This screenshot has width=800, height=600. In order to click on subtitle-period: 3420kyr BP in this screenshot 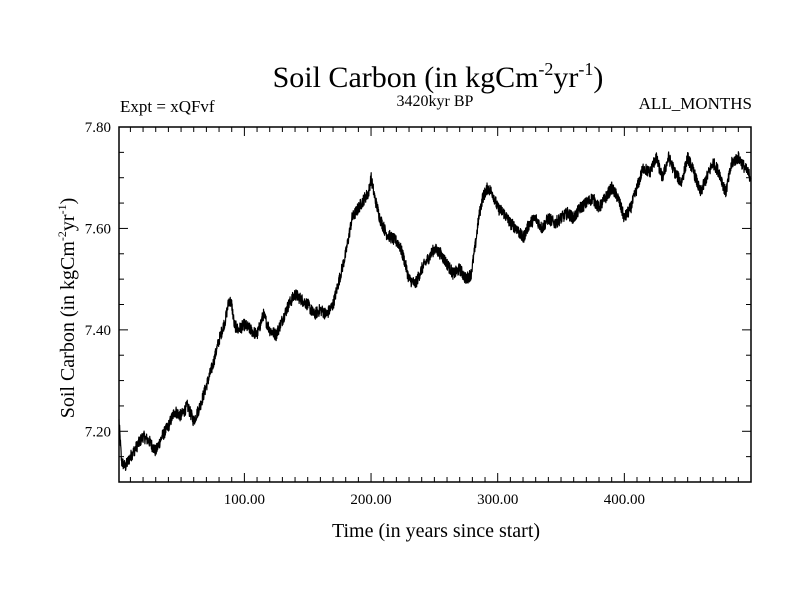, I will do `click(435, 101)`.